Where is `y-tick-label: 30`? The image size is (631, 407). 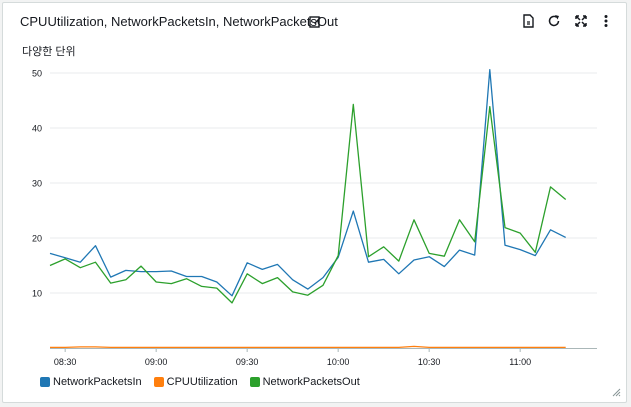
y-tick-label: 30 is located at coordinates (37, 184).